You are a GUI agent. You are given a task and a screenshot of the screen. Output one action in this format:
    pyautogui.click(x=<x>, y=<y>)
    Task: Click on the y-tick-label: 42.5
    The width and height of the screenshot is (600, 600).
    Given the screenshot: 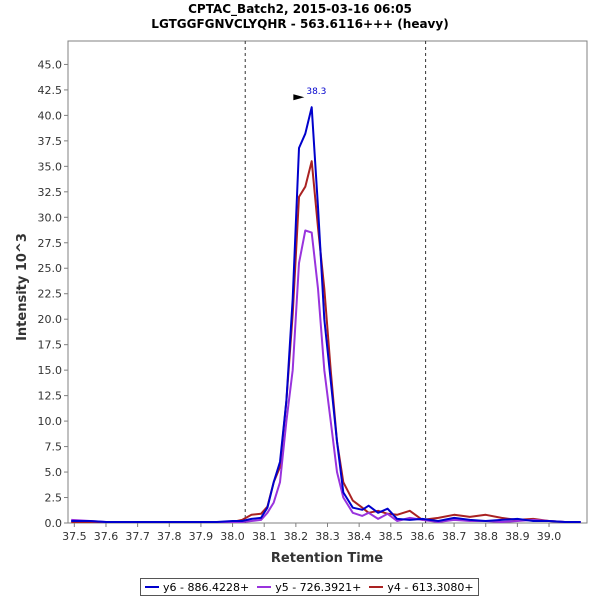 What is the action you would take?
    pyautogui.click(x=50, y=90)
    